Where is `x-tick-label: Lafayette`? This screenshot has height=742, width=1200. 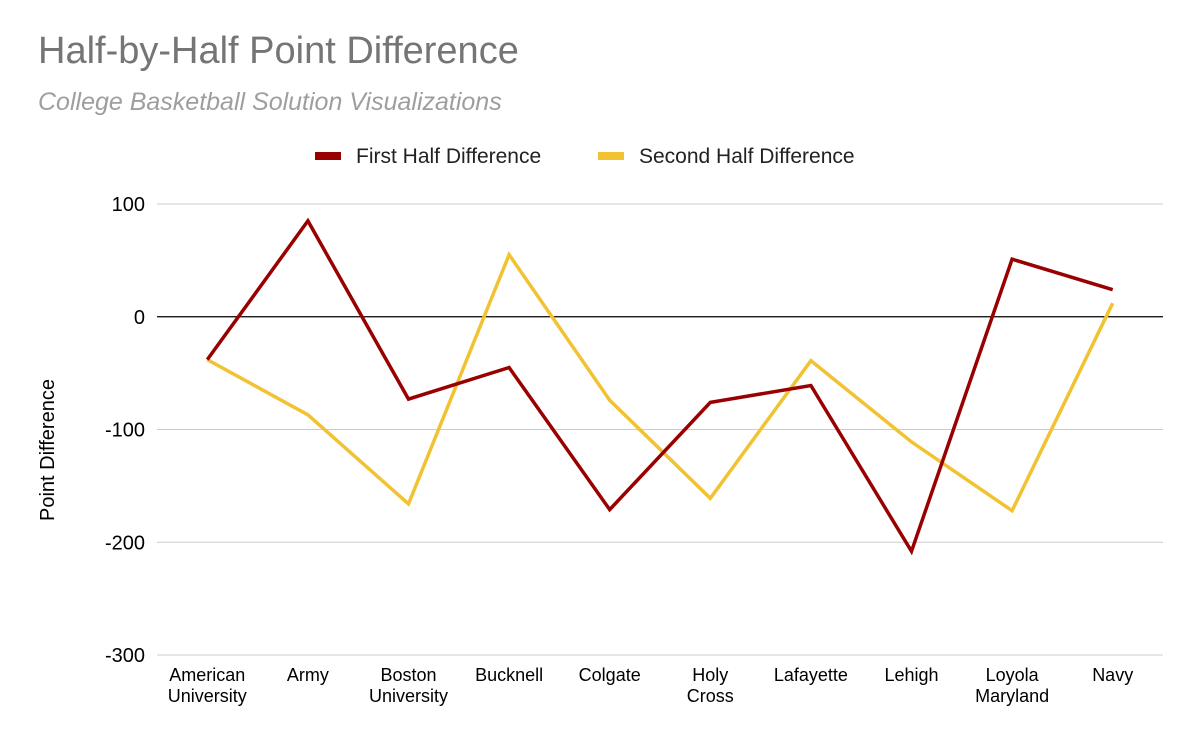
x-tick-label: Lafayette is located at coordinates (811, 675).